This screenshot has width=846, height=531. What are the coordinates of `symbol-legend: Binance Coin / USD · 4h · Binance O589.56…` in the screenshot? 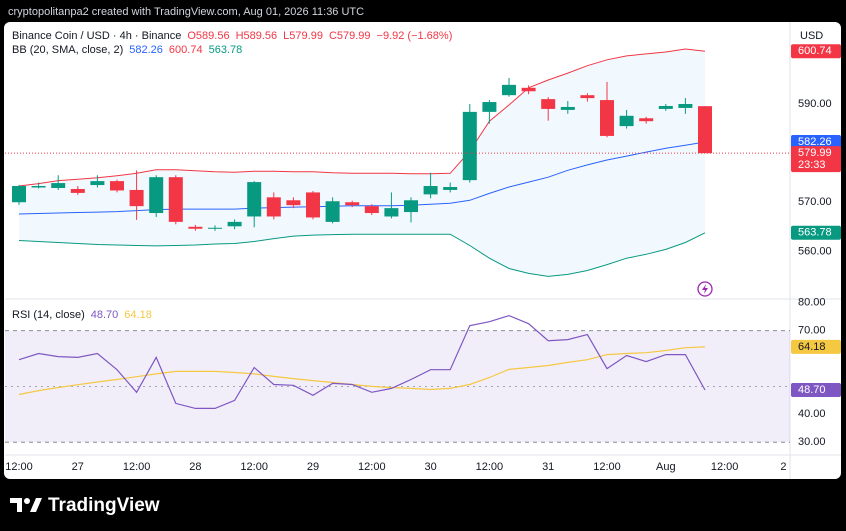 It's located at (232, 36).